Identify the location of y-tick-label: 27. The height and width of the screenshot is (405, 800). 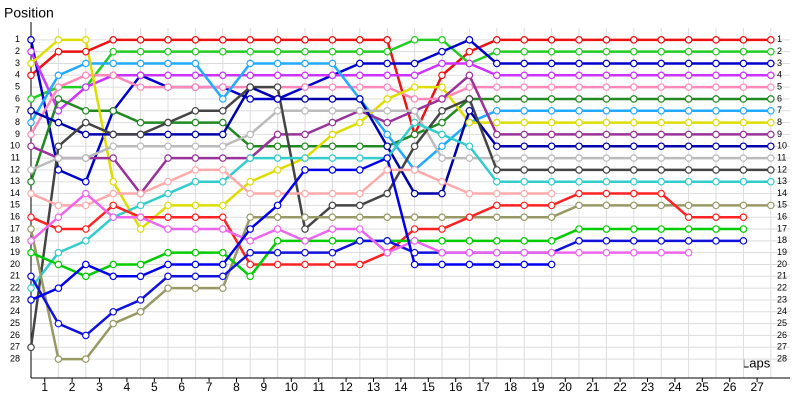
(15, 347).